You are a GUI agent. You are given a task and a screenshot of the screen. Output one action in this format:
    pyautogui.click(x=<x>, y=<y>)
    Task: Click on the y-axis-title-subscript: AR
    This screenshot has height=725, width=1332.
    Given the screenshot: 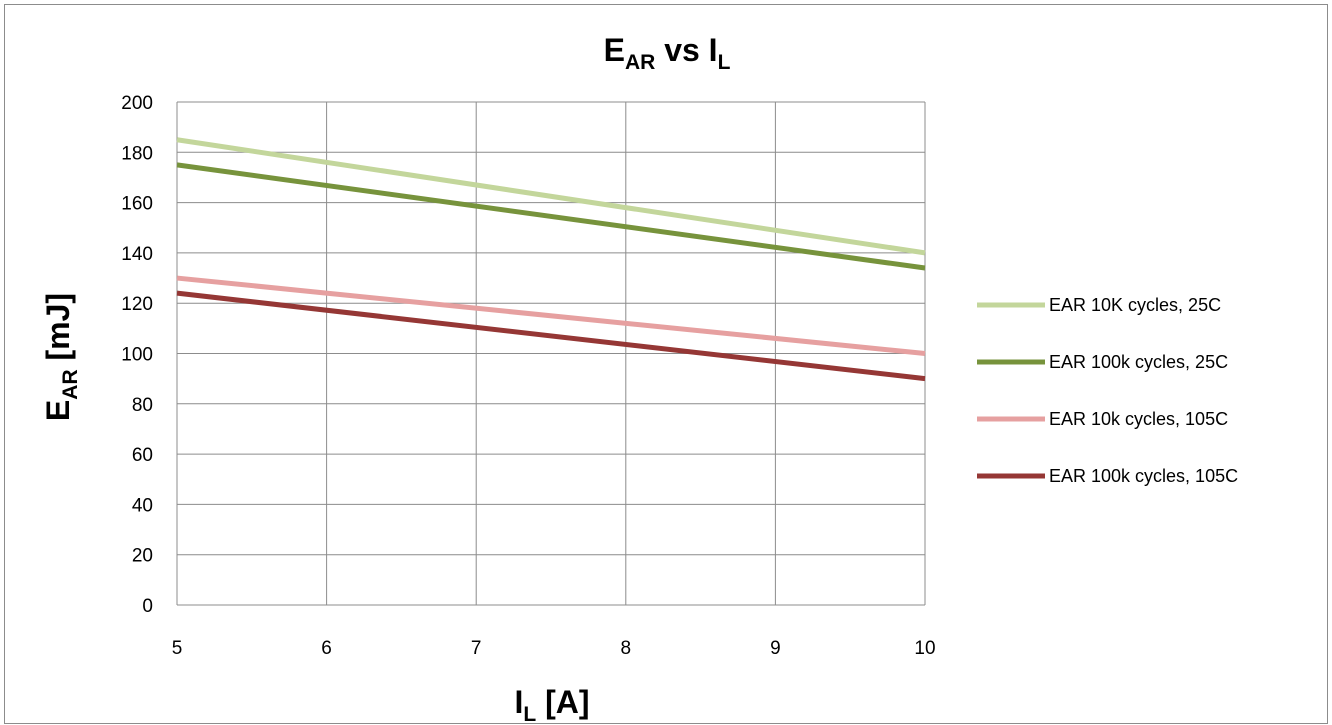 What is the action you would take?
    pyautogui.click(x=70, y=384)
    